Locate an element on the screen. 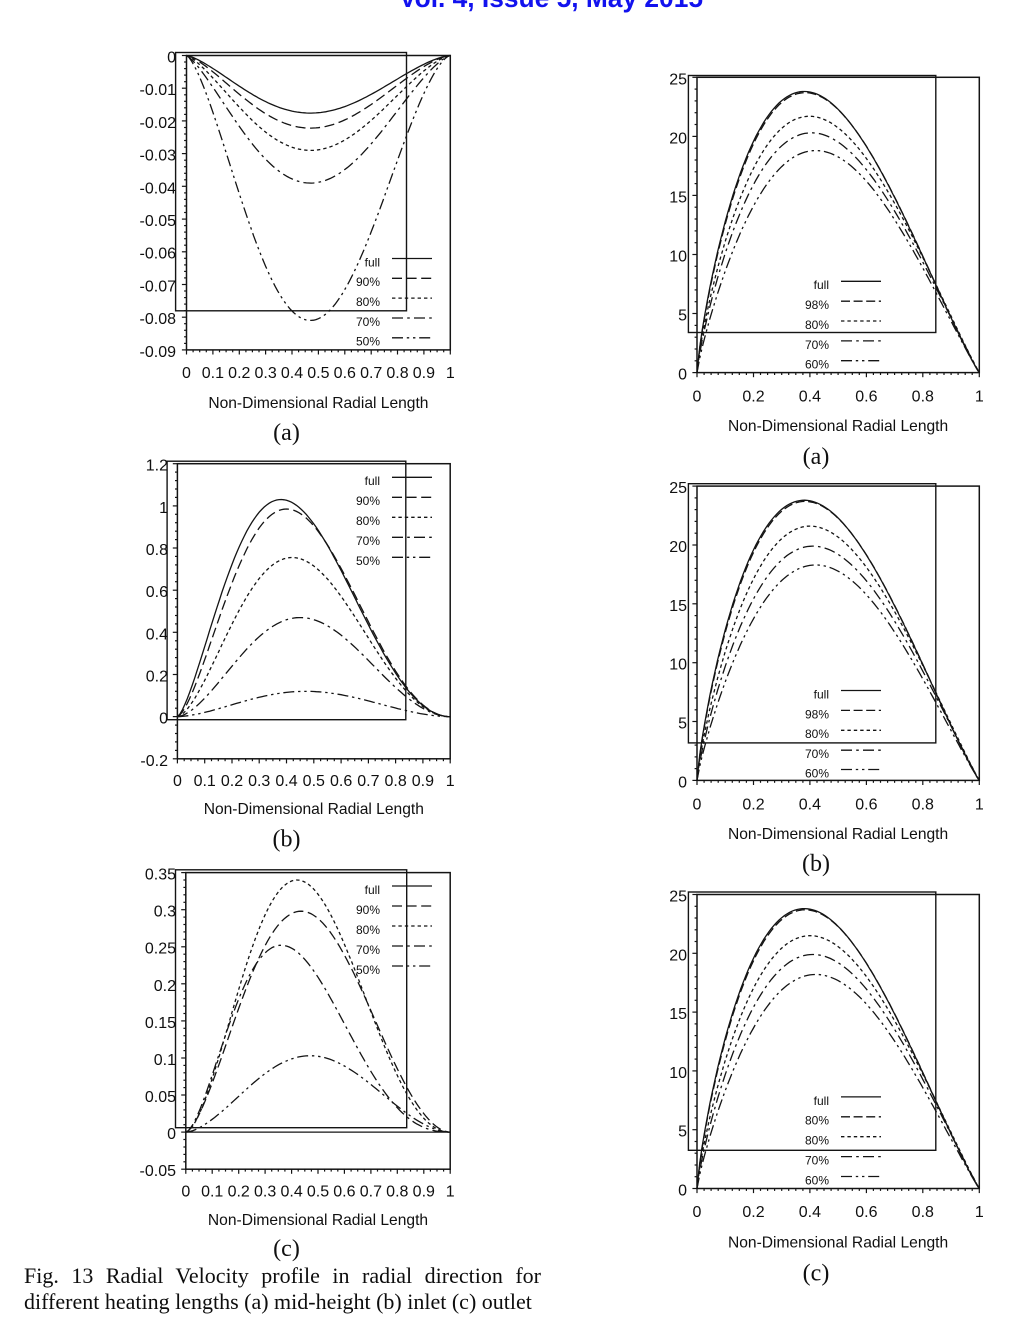  svg-text: -0.03 is located at coordinates (158, 156).